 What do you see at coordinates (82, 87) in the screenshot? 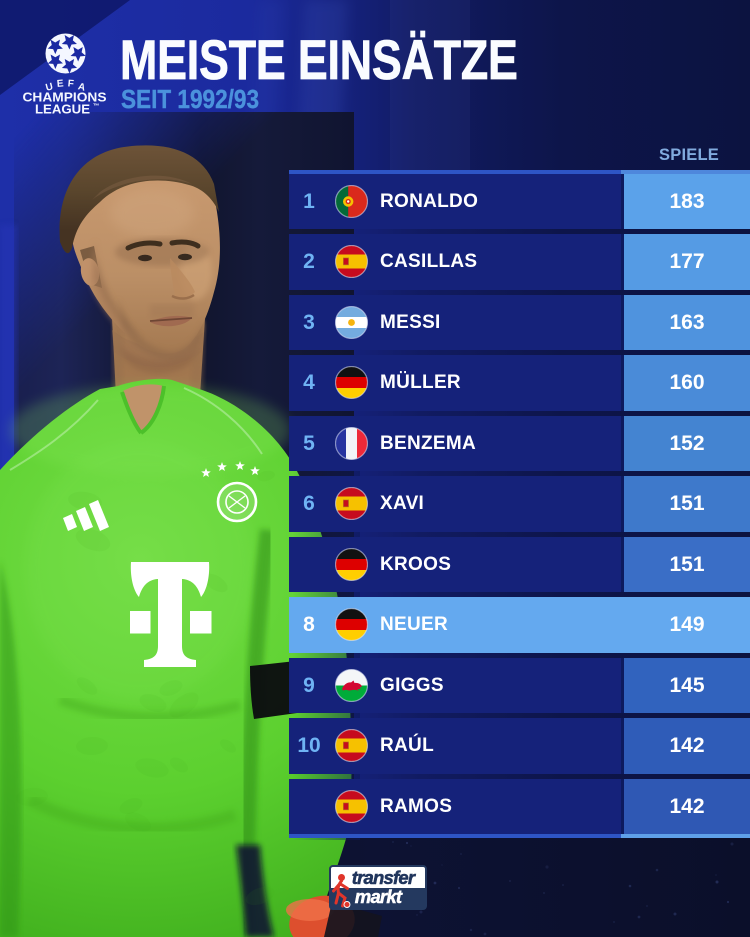
I see `svg-text: A` at bounding box center [82, 87].